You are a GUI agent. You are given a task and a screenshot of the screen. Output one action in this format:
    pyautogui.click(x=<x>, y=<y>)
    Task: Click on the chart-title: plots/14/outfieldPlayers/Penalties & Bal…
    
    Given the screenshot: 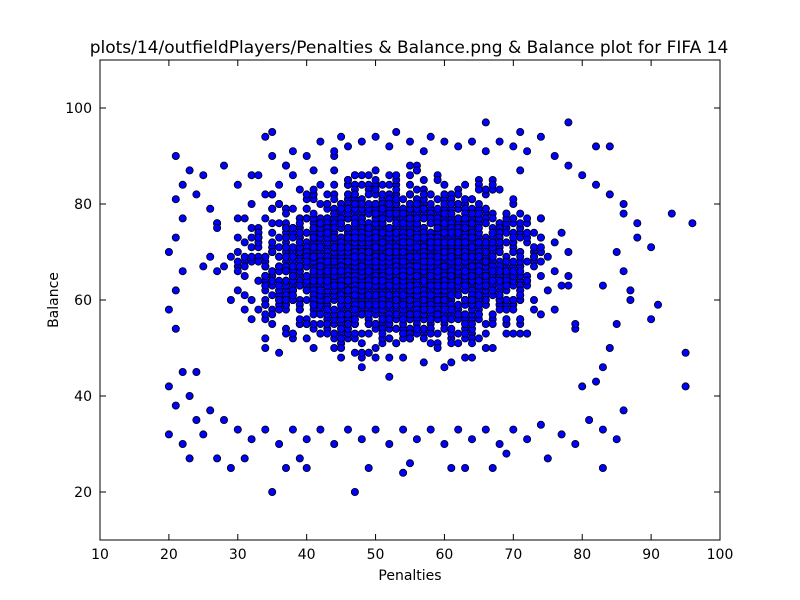 What is the action you would take?
    pyautogui.click(x=409, y=48)
    